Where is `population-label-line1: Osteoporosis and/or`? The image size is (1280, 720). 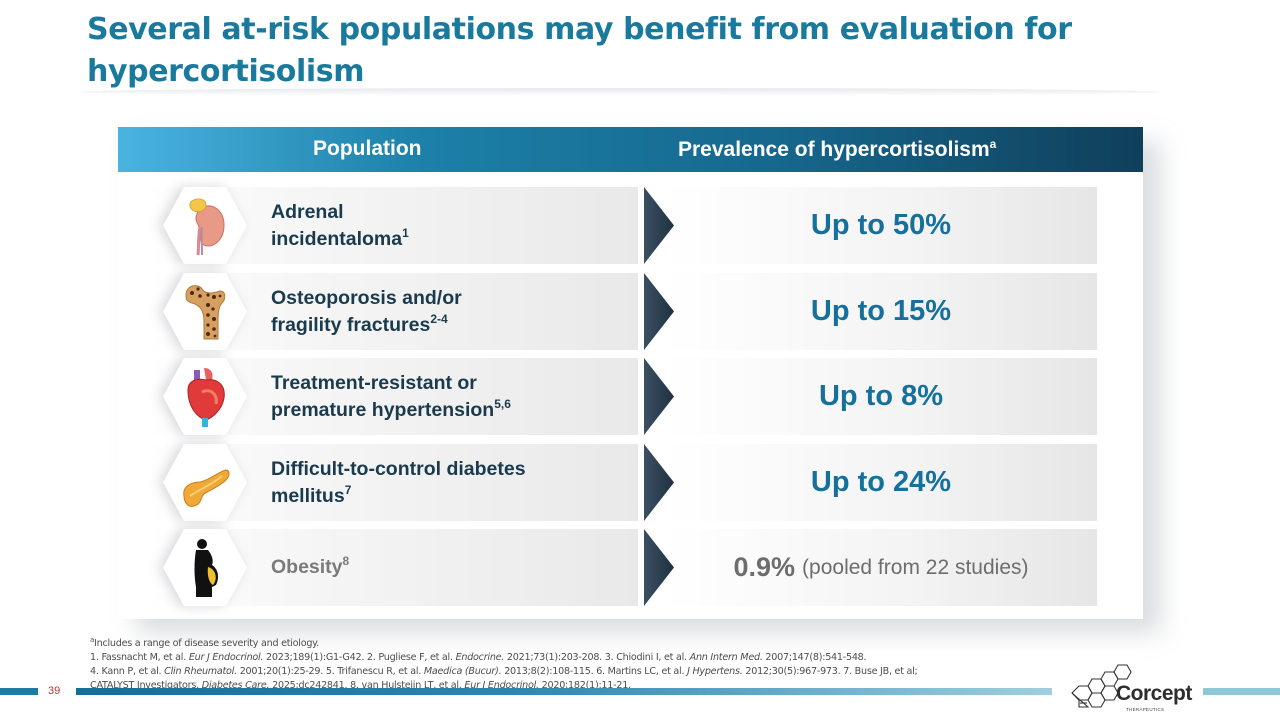
population-label-line1: Osteoporosis and/or is located at coordinates (366, 297).